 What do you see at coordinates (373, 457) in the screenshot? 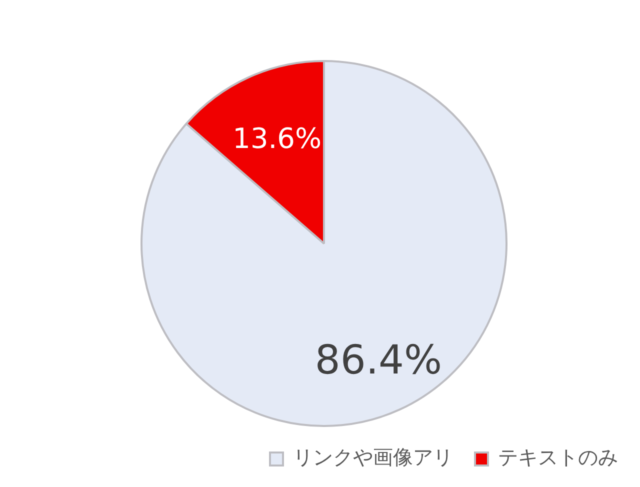
I see `legend-label: リンクや画像アリ` at bounding box center [373, 457].